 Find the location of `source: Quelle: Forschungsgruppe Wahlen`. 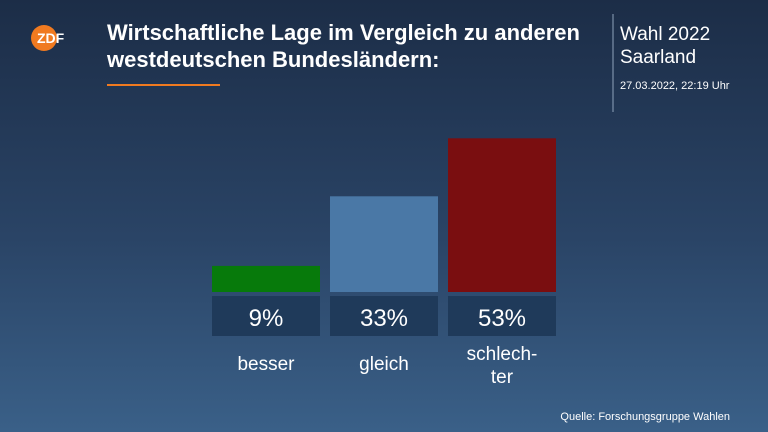

source: Quelle: Forschungsgruppe Wahlen is located at coordinates (645, 417).